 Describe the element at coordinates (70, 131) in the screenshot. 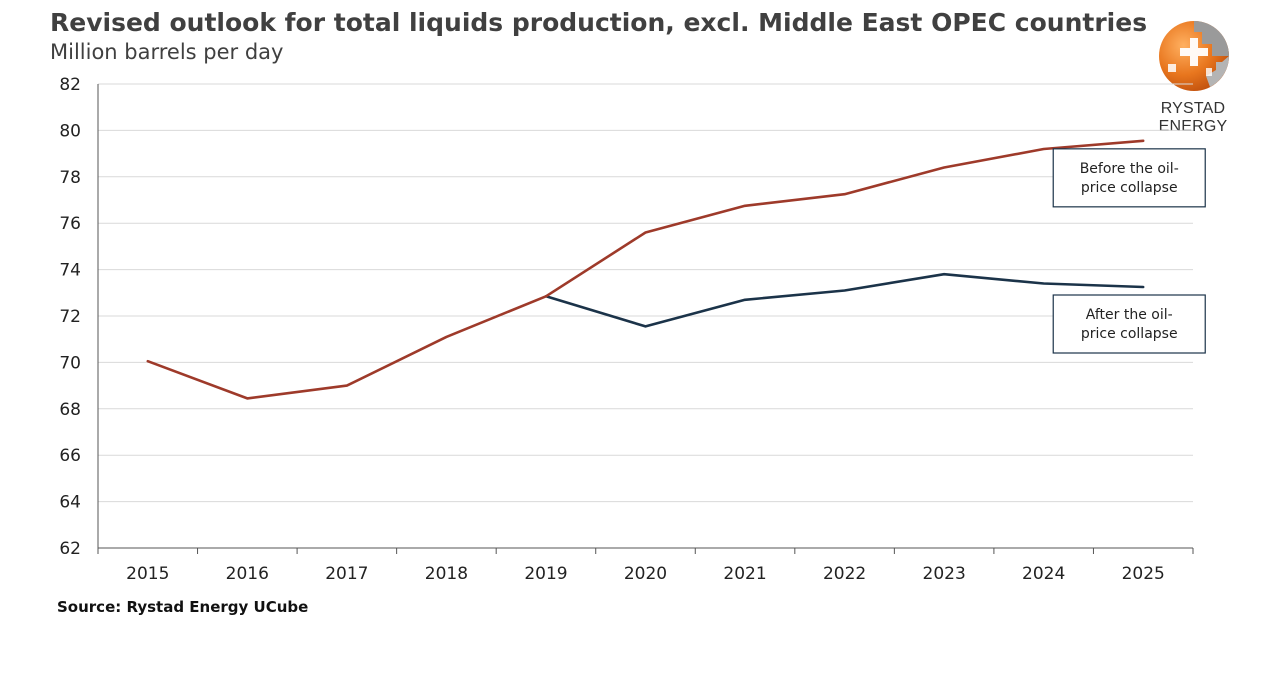

I see `y-tick-label: 80` at that location.